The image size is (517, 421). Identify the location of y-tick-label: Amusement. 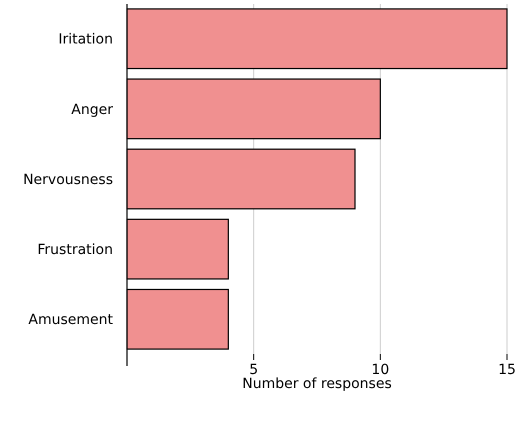
(71, 320).